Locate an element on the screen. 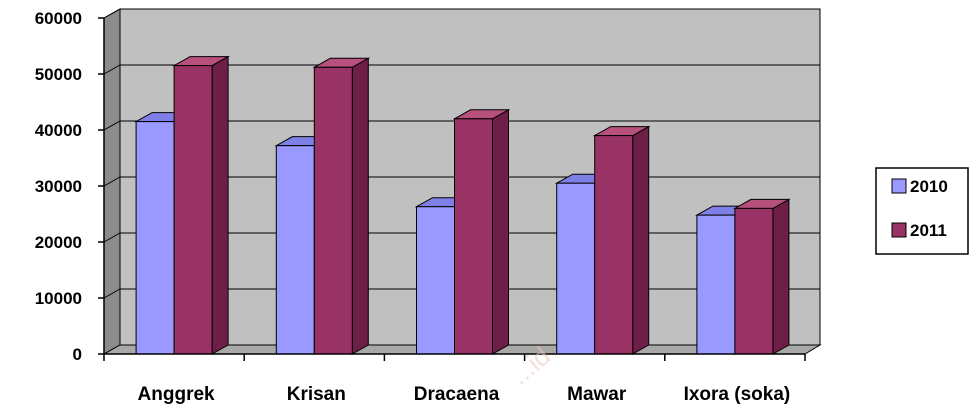 This screenshot has height=410, width=969. bar-2011-anggrek is located at coordinates (201, 205).